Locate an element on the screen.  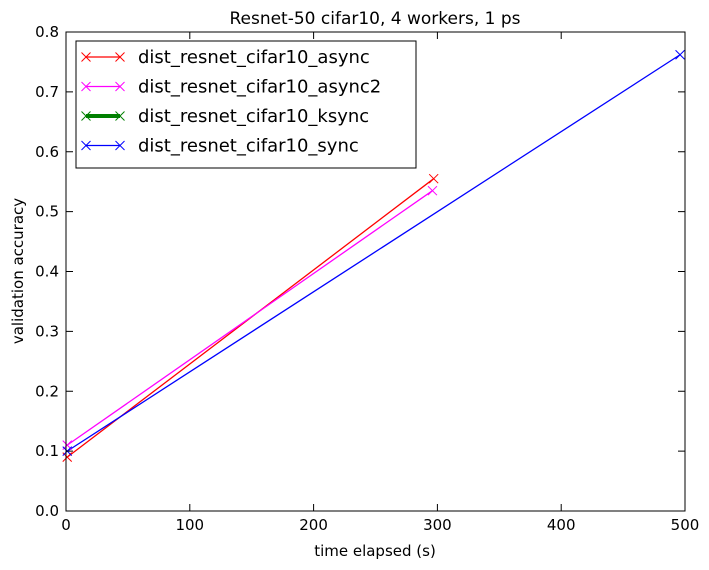
legend-entry-dist_resnet_cifar10_async2: dist_resnet_cifar10_async2 is located at coordinates (231, 87).